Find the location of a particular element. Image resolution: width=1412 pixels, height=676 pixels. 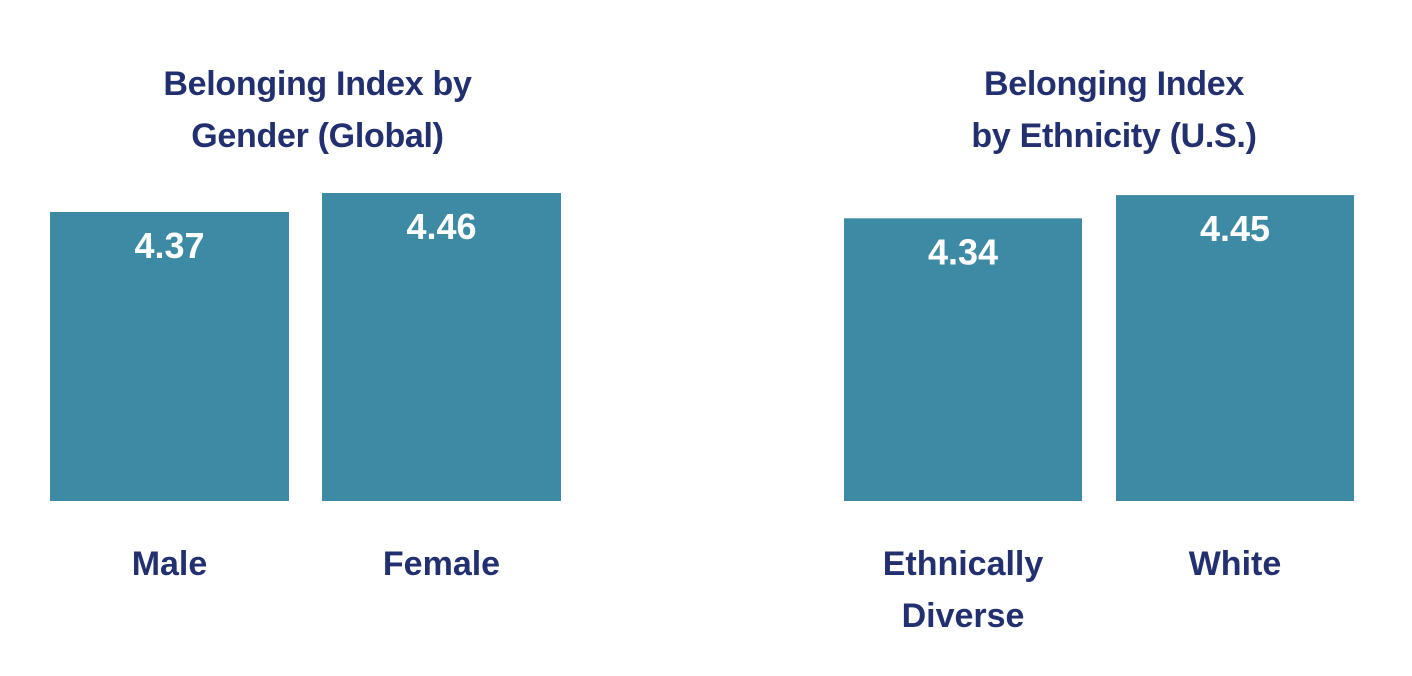

bar-ethnically-diverse is located at coordinates (963, 359).